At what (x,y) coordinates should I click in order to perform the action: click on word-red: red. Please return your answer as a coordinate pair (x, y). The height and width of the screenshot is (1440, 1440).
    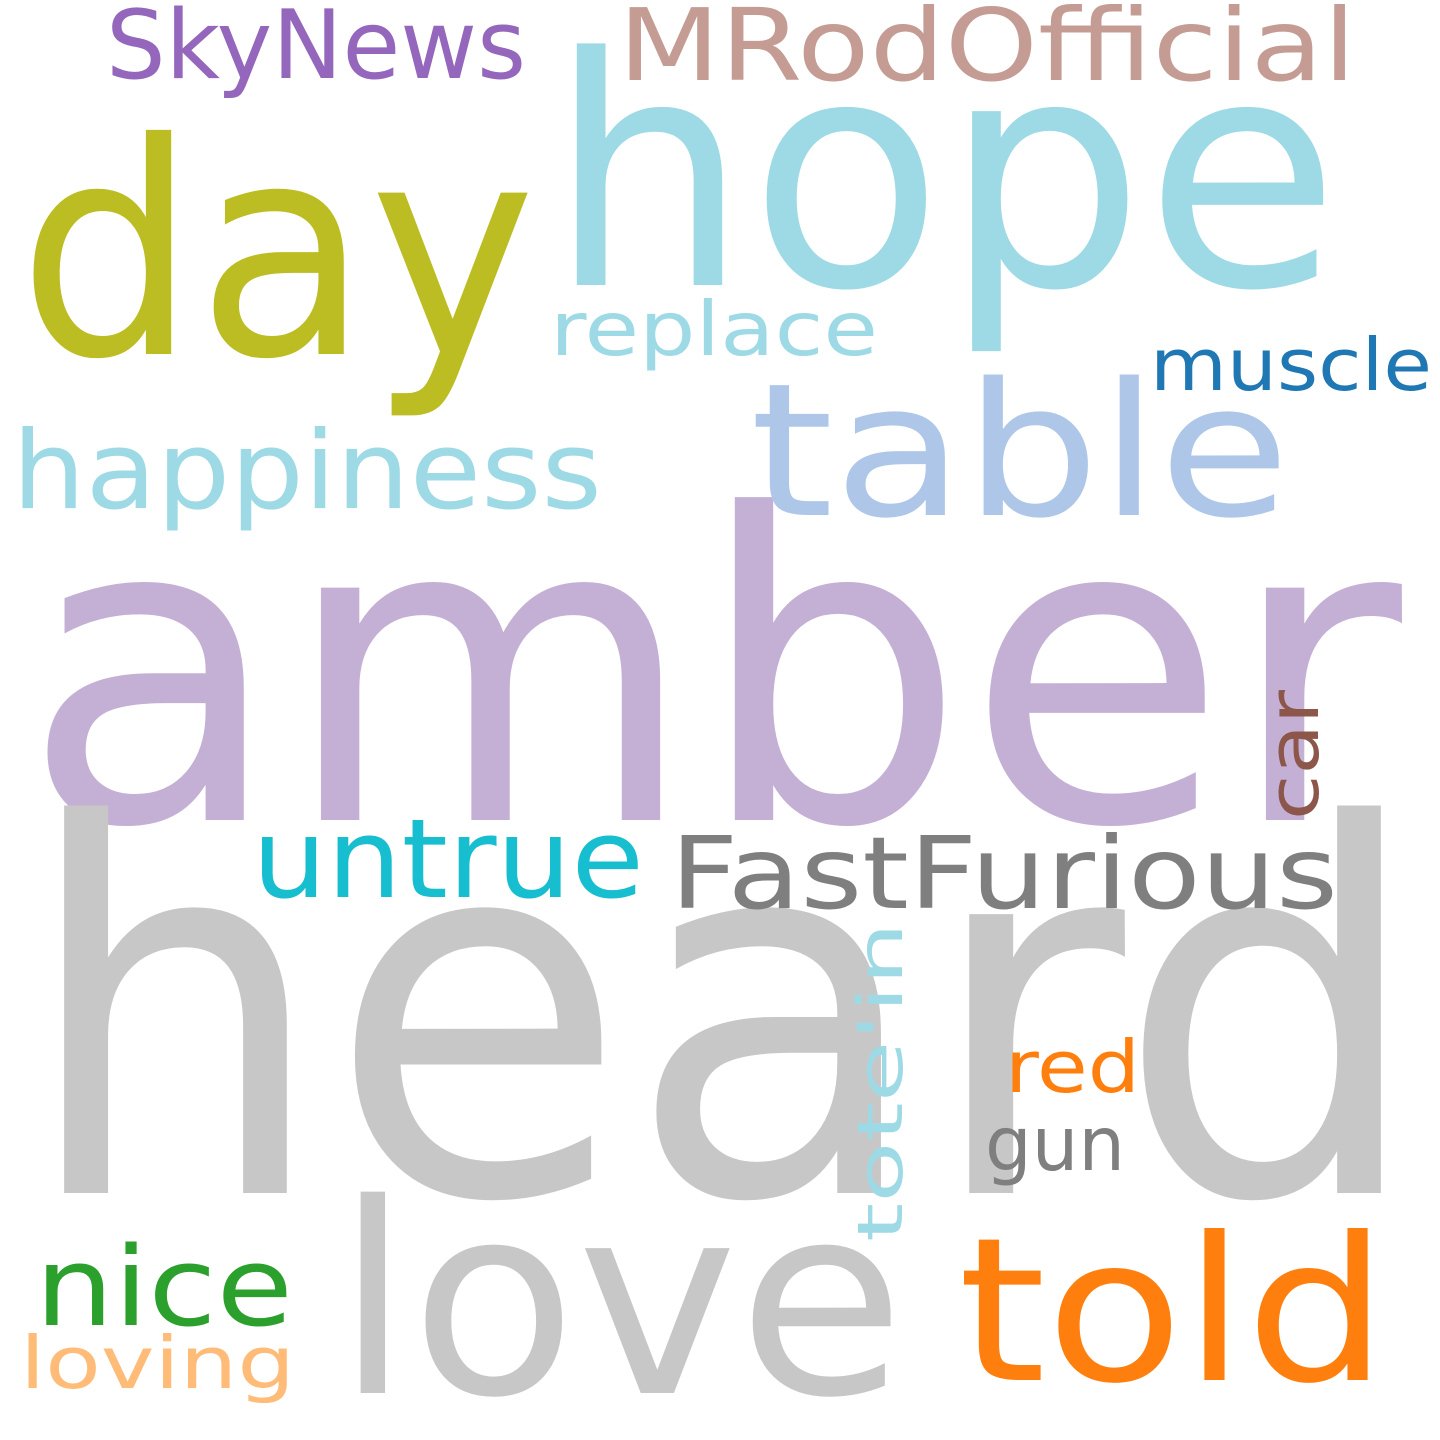
    Looking at the image, I should click on (1072, 1067).